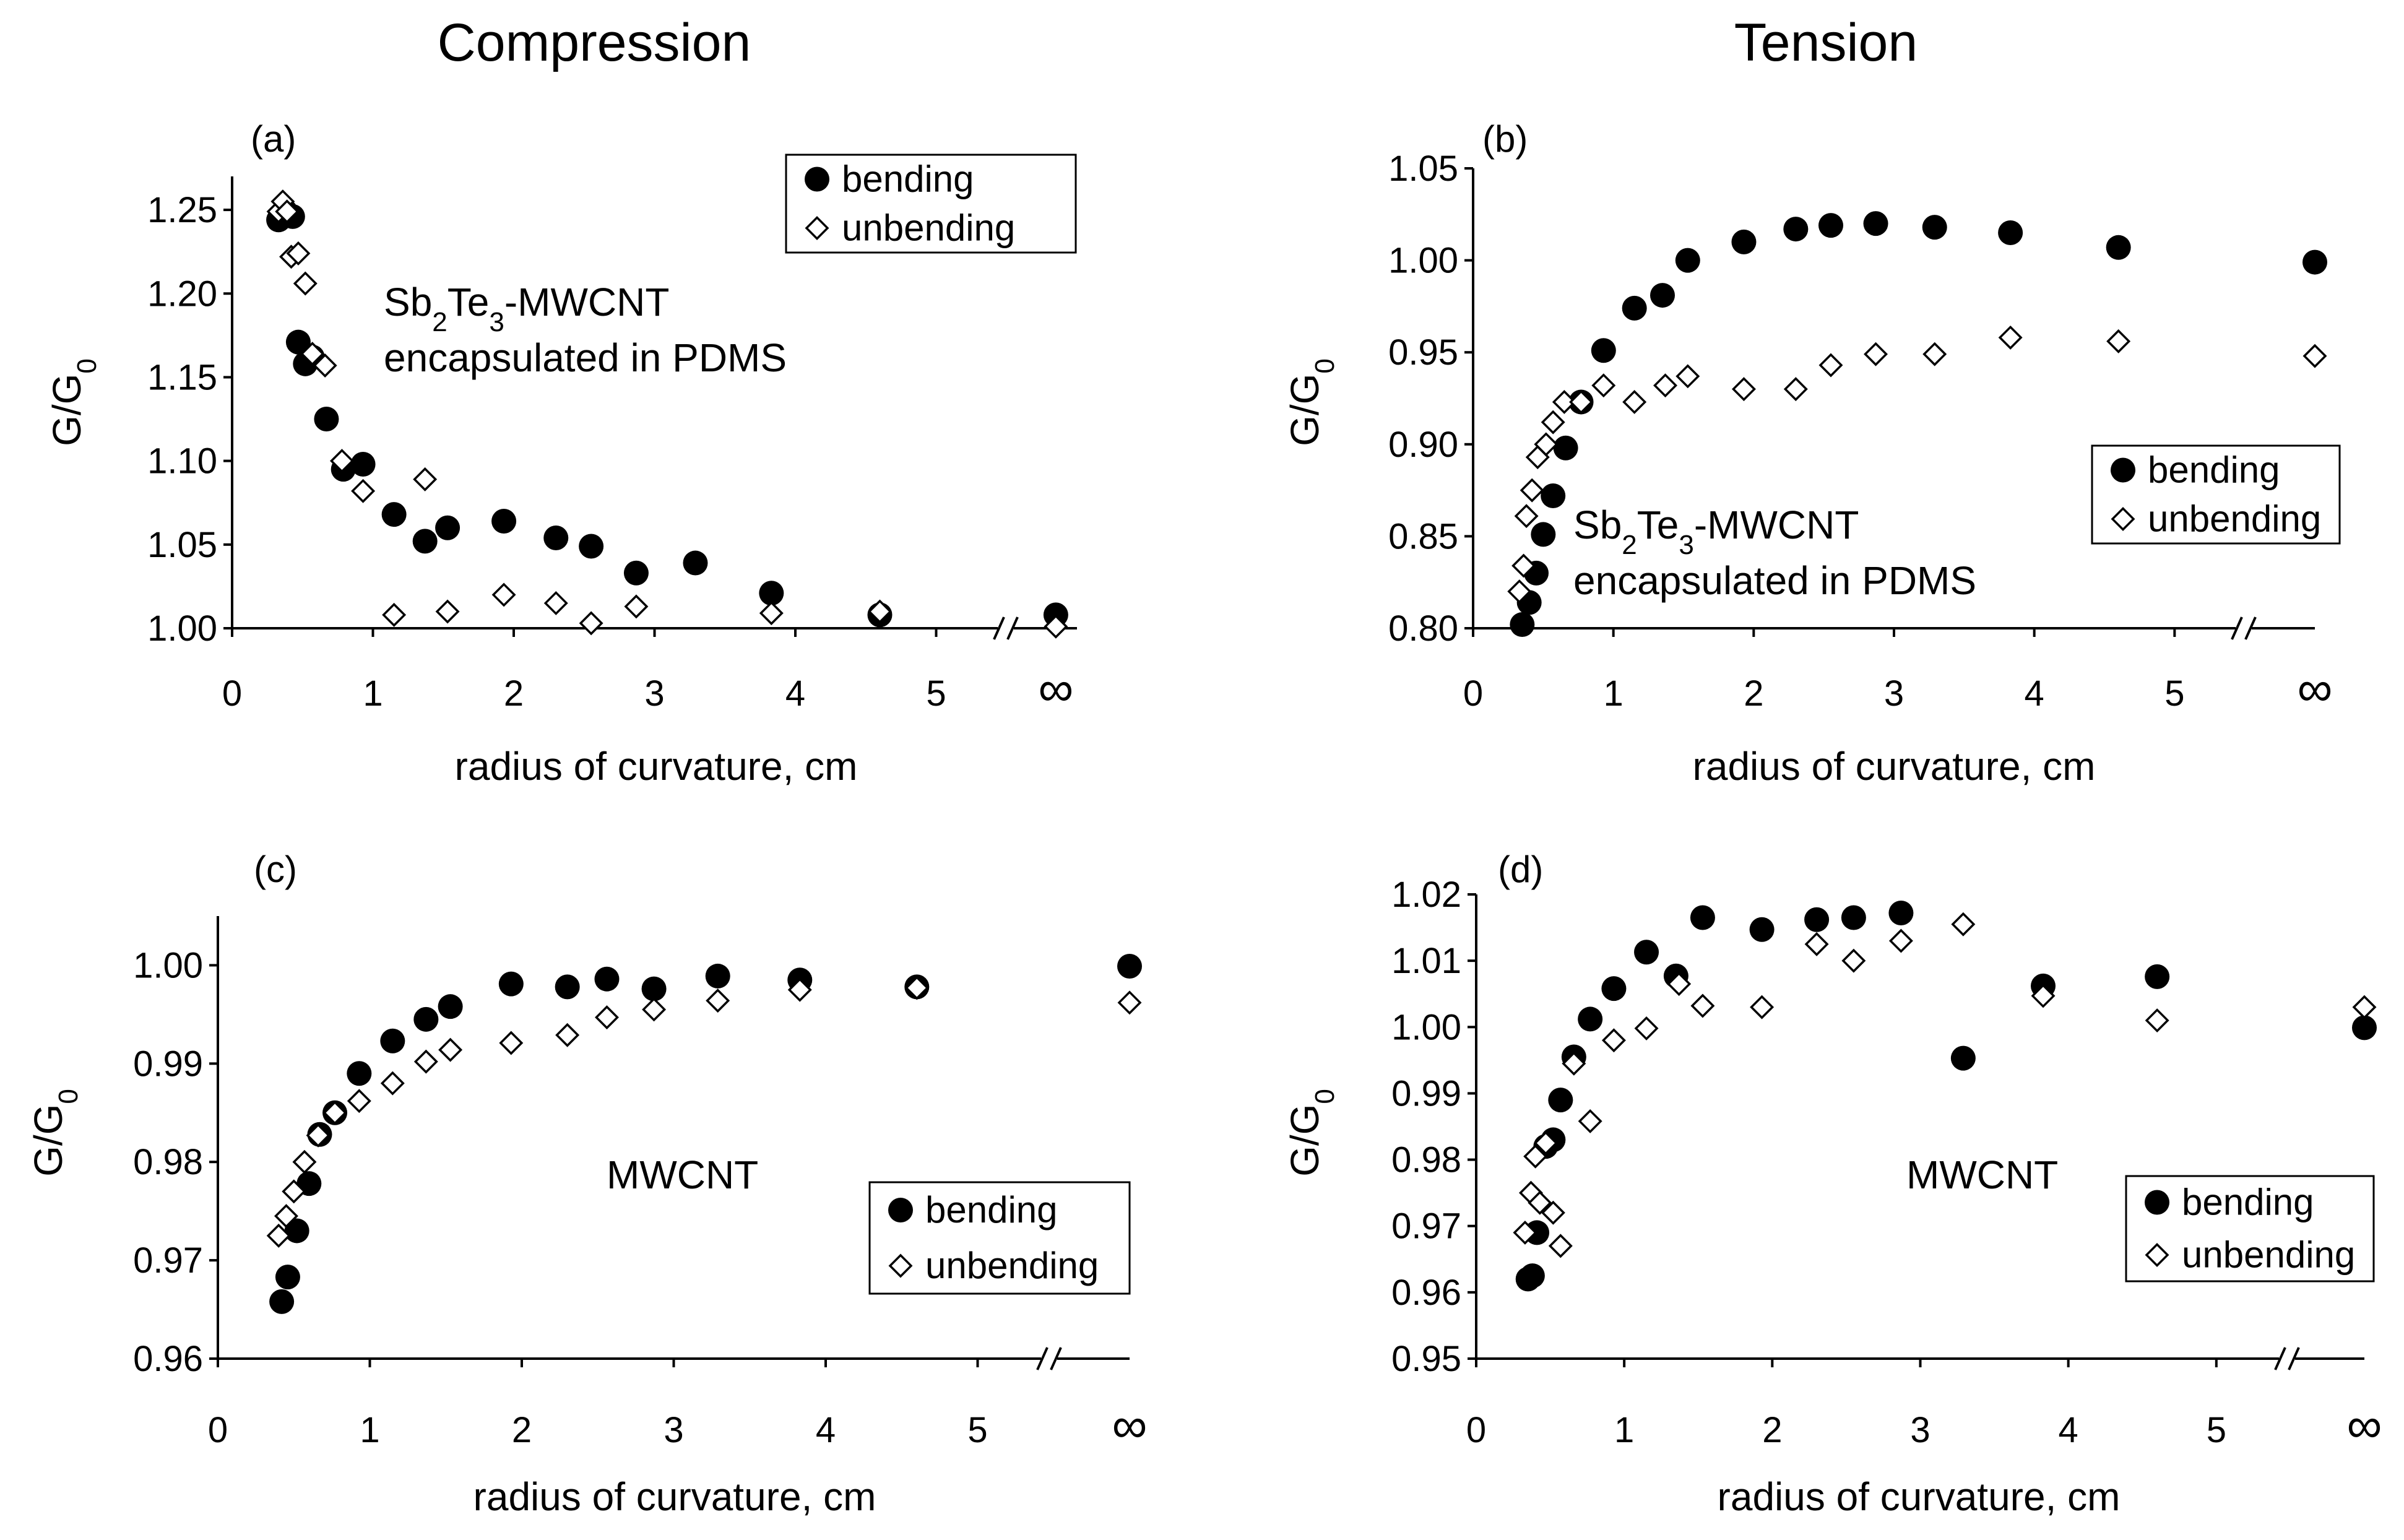 The image size is (2404, 1540). What do you see at coordinates (168, 1359) in the screenshot?
I see `y-tick-label: 0.96` at bounding box center [168, 1359].